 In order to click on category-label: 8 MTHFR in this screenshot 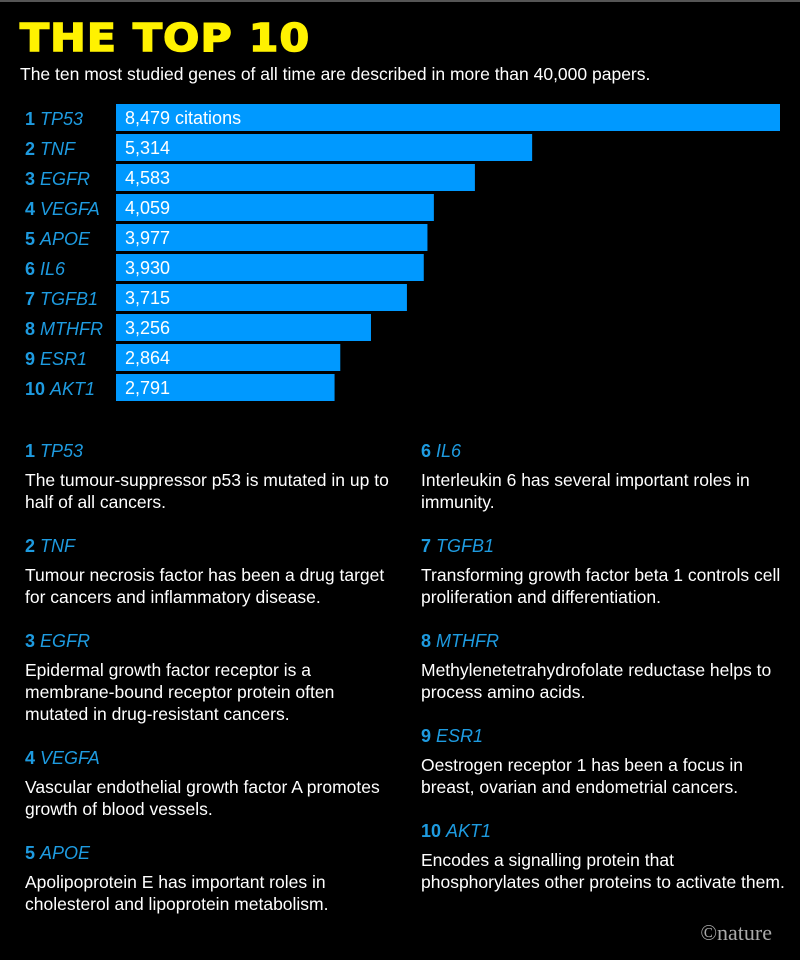, I will do `click(64, 329)`.